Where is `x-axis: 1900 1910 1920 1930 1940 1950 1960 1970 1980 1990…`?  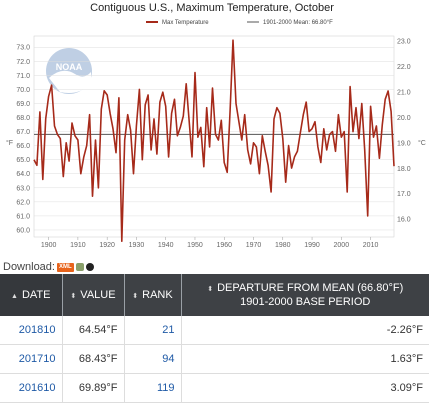 x-axis: 1900 1910 1920 1930 1940 1950 1960 1970 1980 1990… is located at coordinates (210, 243).